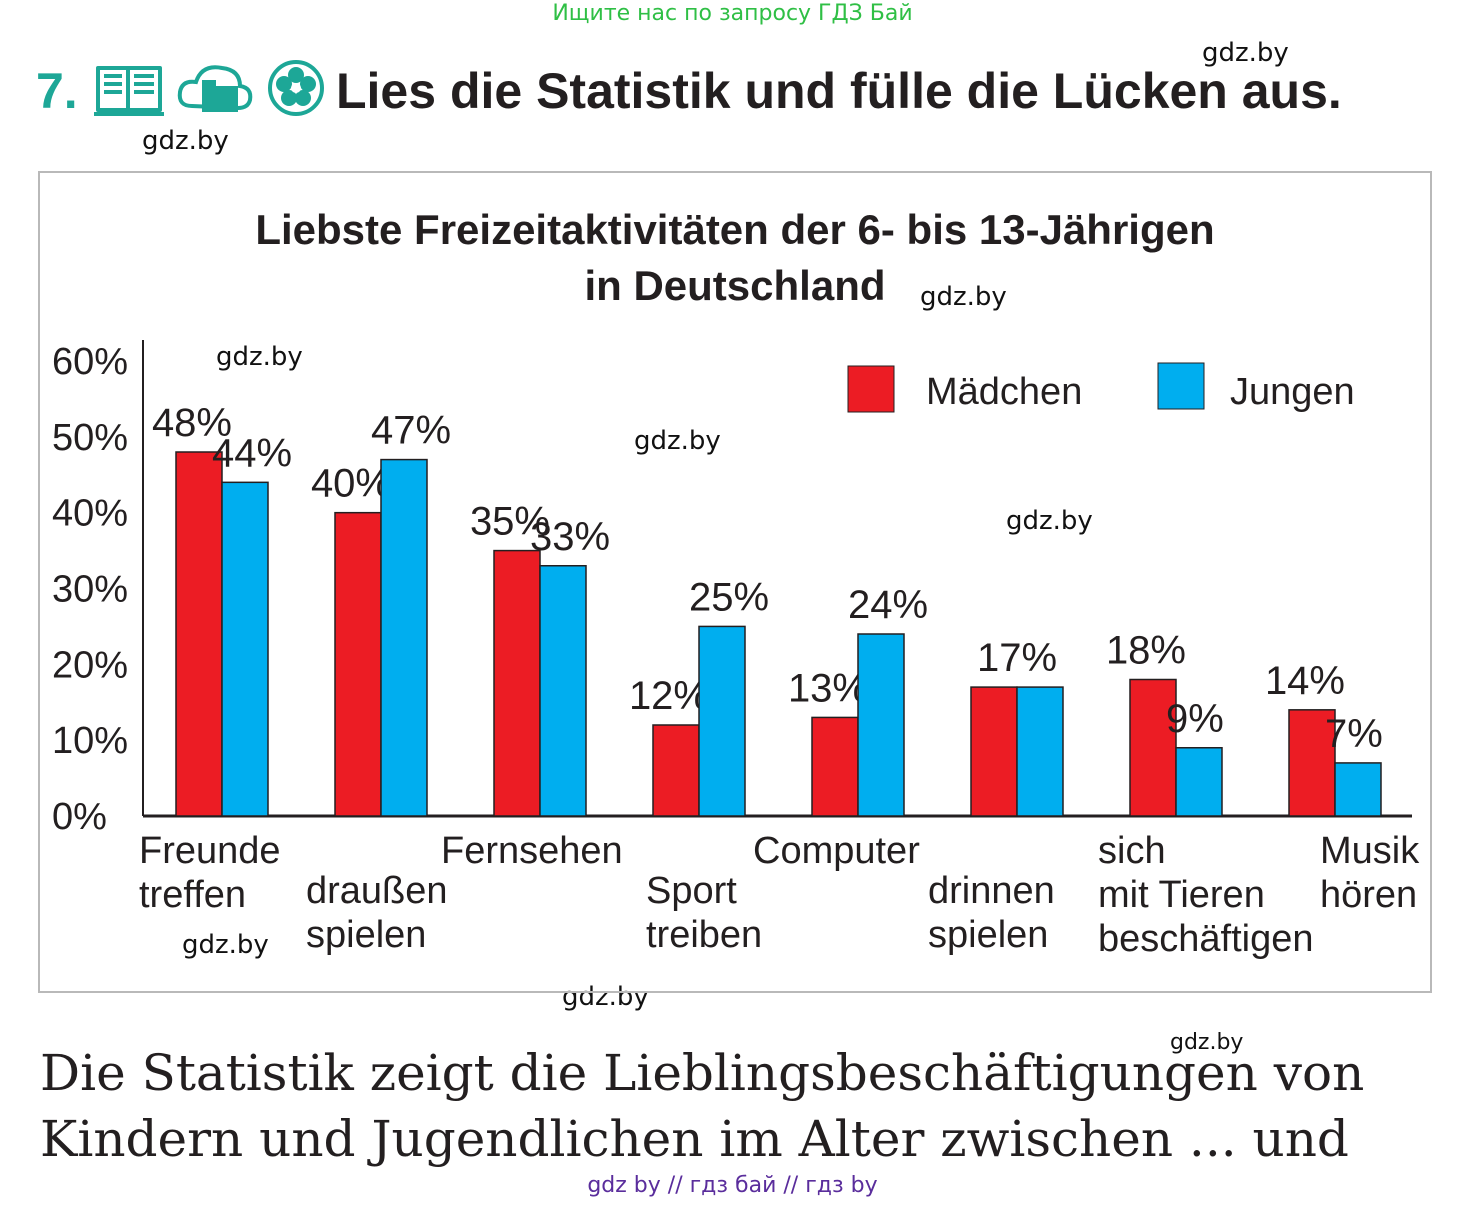  I want to click on book-icon, so click(129, 91).